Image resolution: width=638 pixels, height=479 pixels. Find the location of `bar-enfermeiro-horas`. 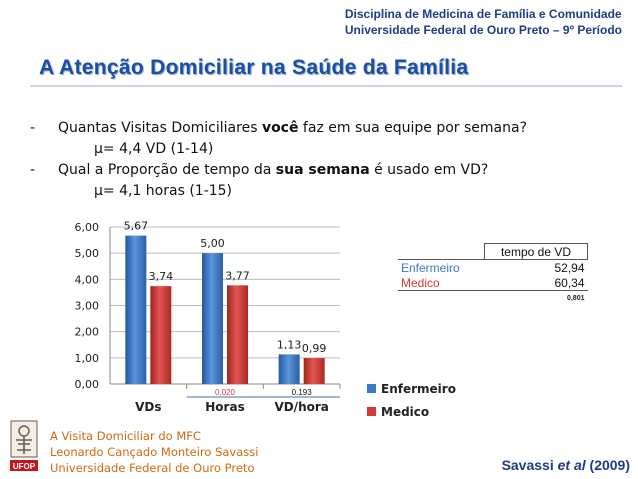

bar-enfermeiro-horas is located at coordinates (212, 318).